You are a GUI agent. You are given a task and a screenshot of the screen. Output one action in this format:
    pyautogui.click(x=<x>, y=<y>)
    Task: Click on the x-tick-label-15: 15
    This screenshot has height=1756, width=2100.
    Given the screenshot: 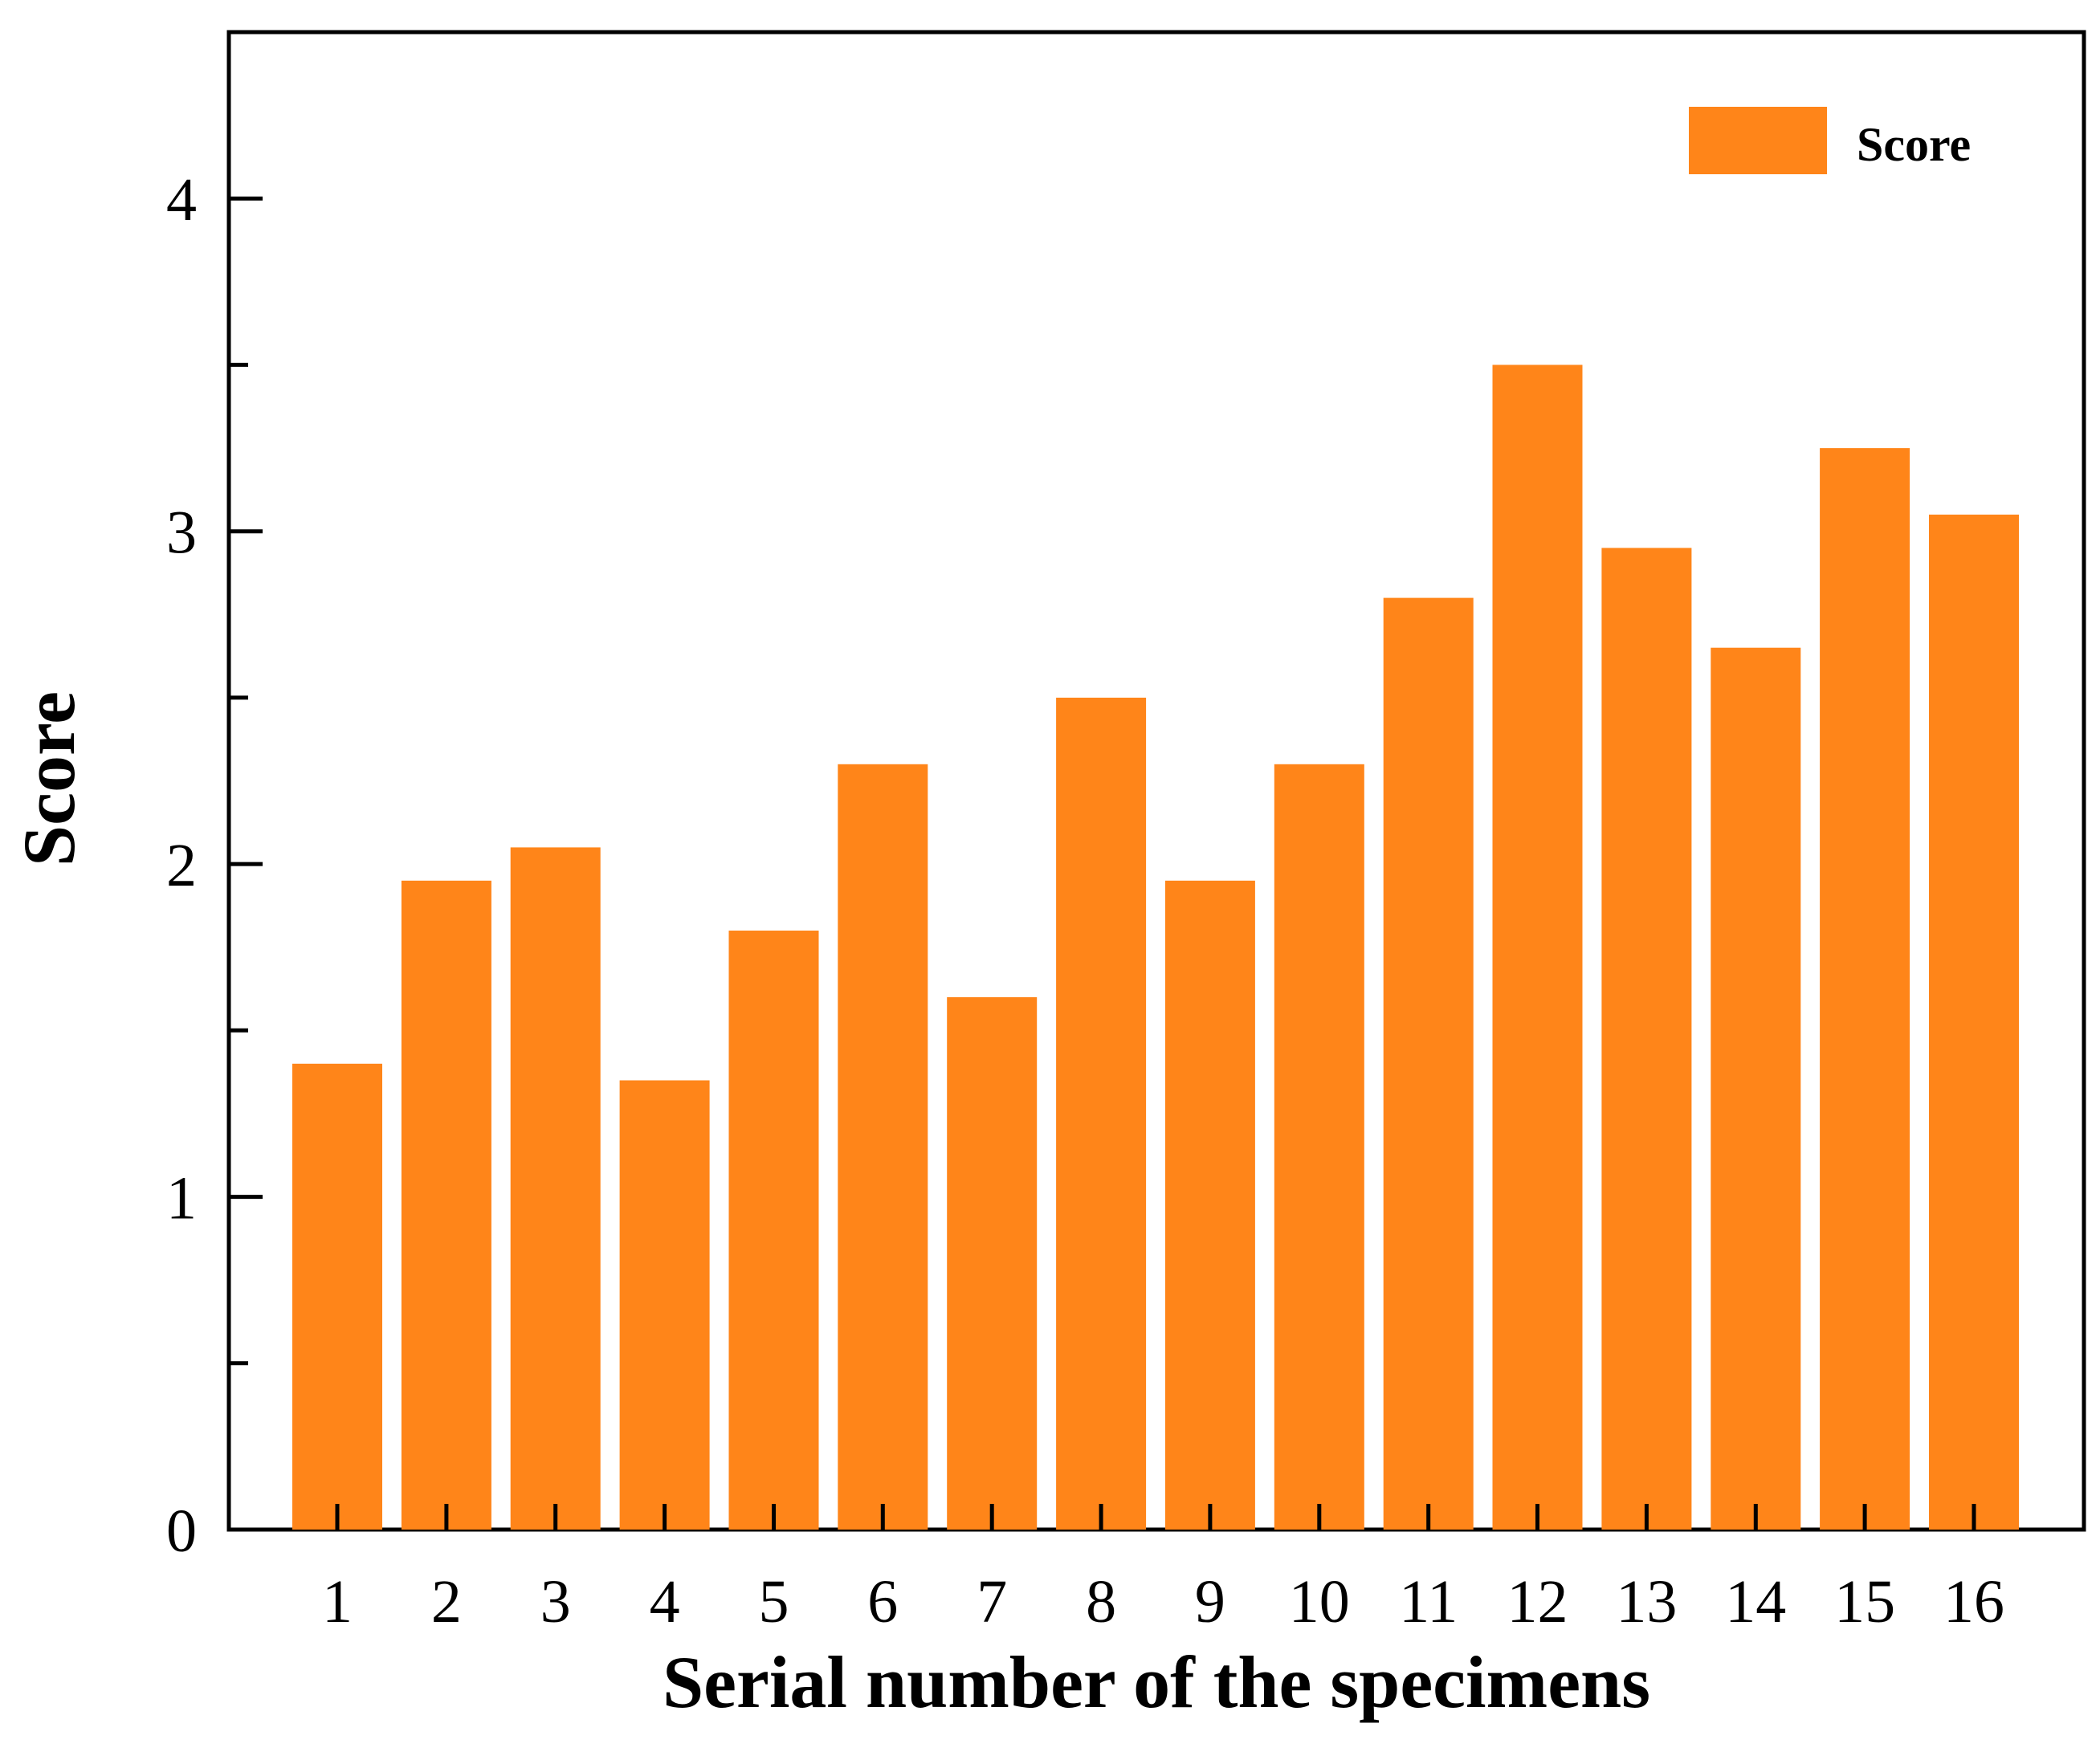 What is the action you would take?
    pyautogui.click(x=1864, y=1602)
    